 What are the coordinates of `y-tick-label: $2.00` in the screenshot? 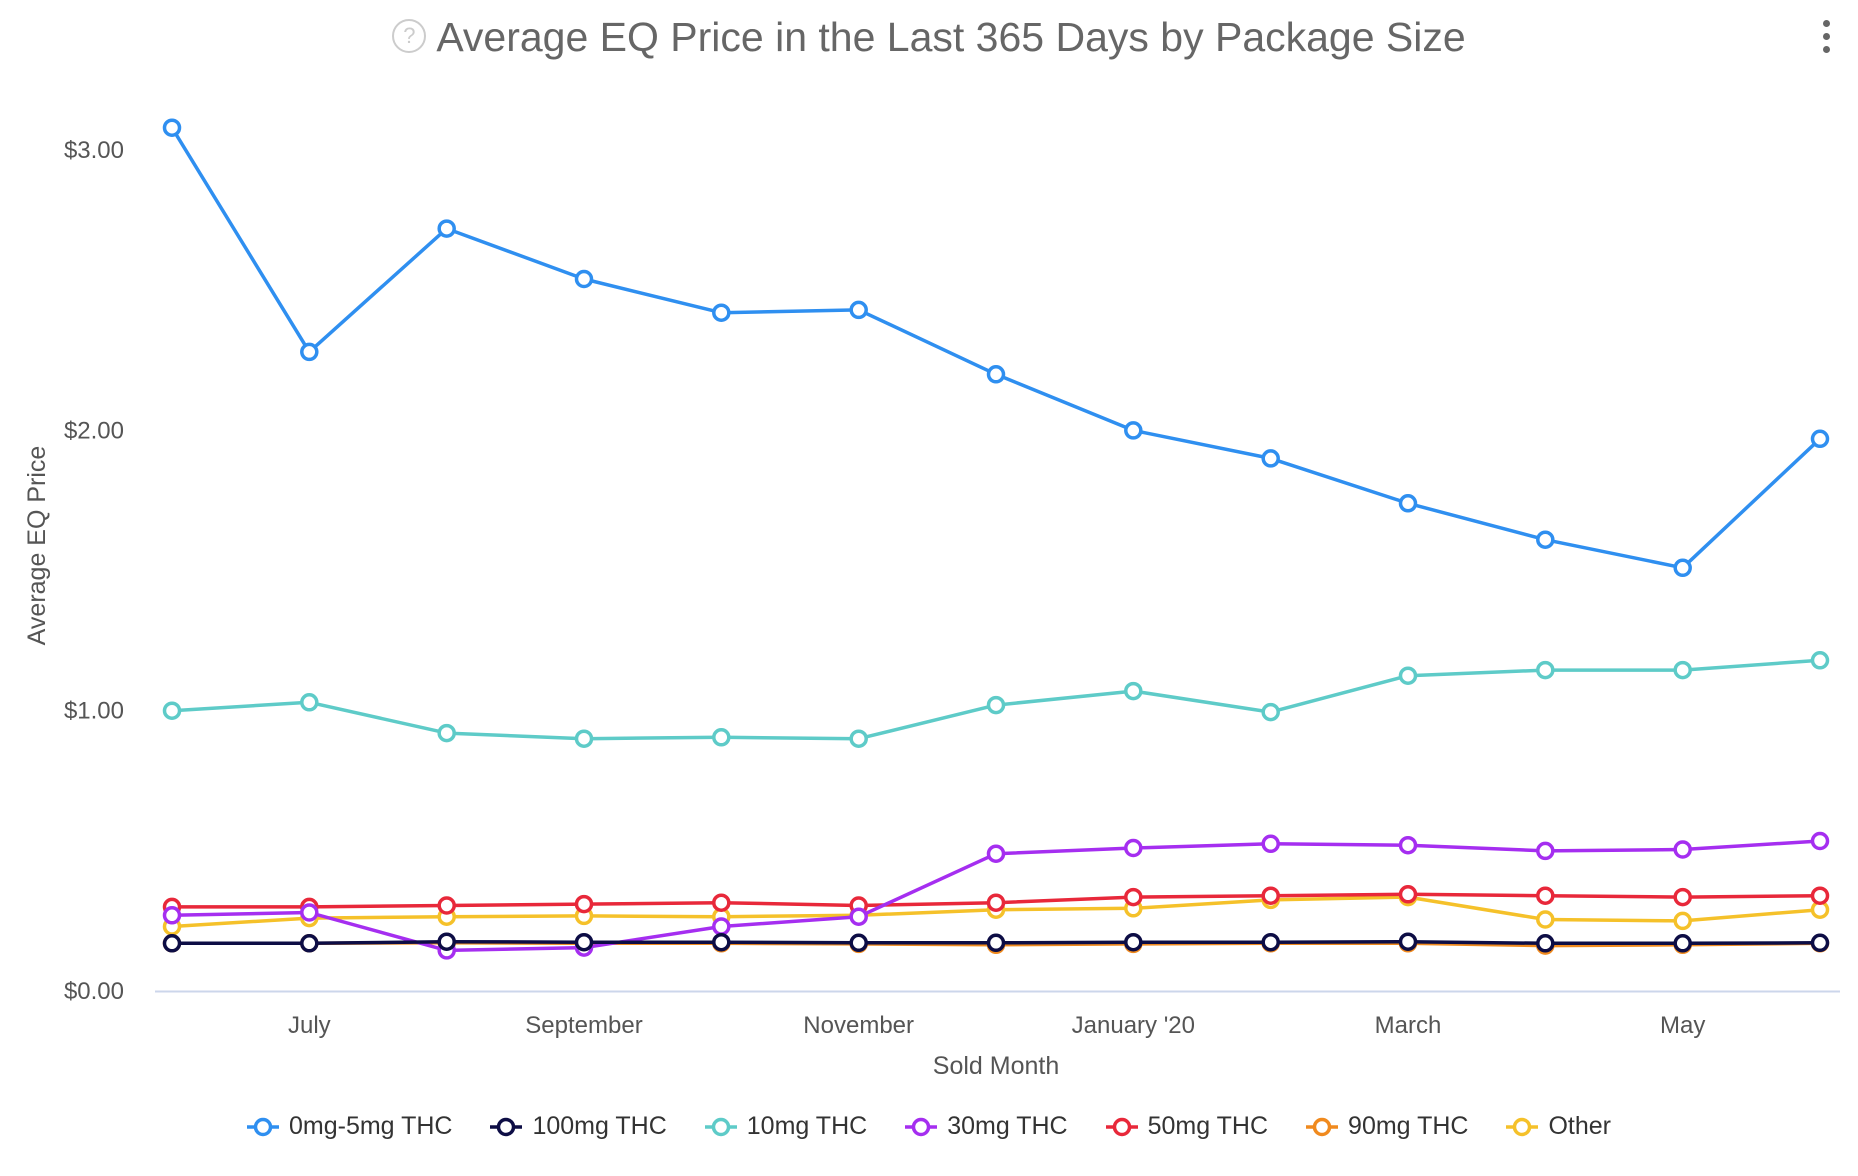 It's located at (94, 430).